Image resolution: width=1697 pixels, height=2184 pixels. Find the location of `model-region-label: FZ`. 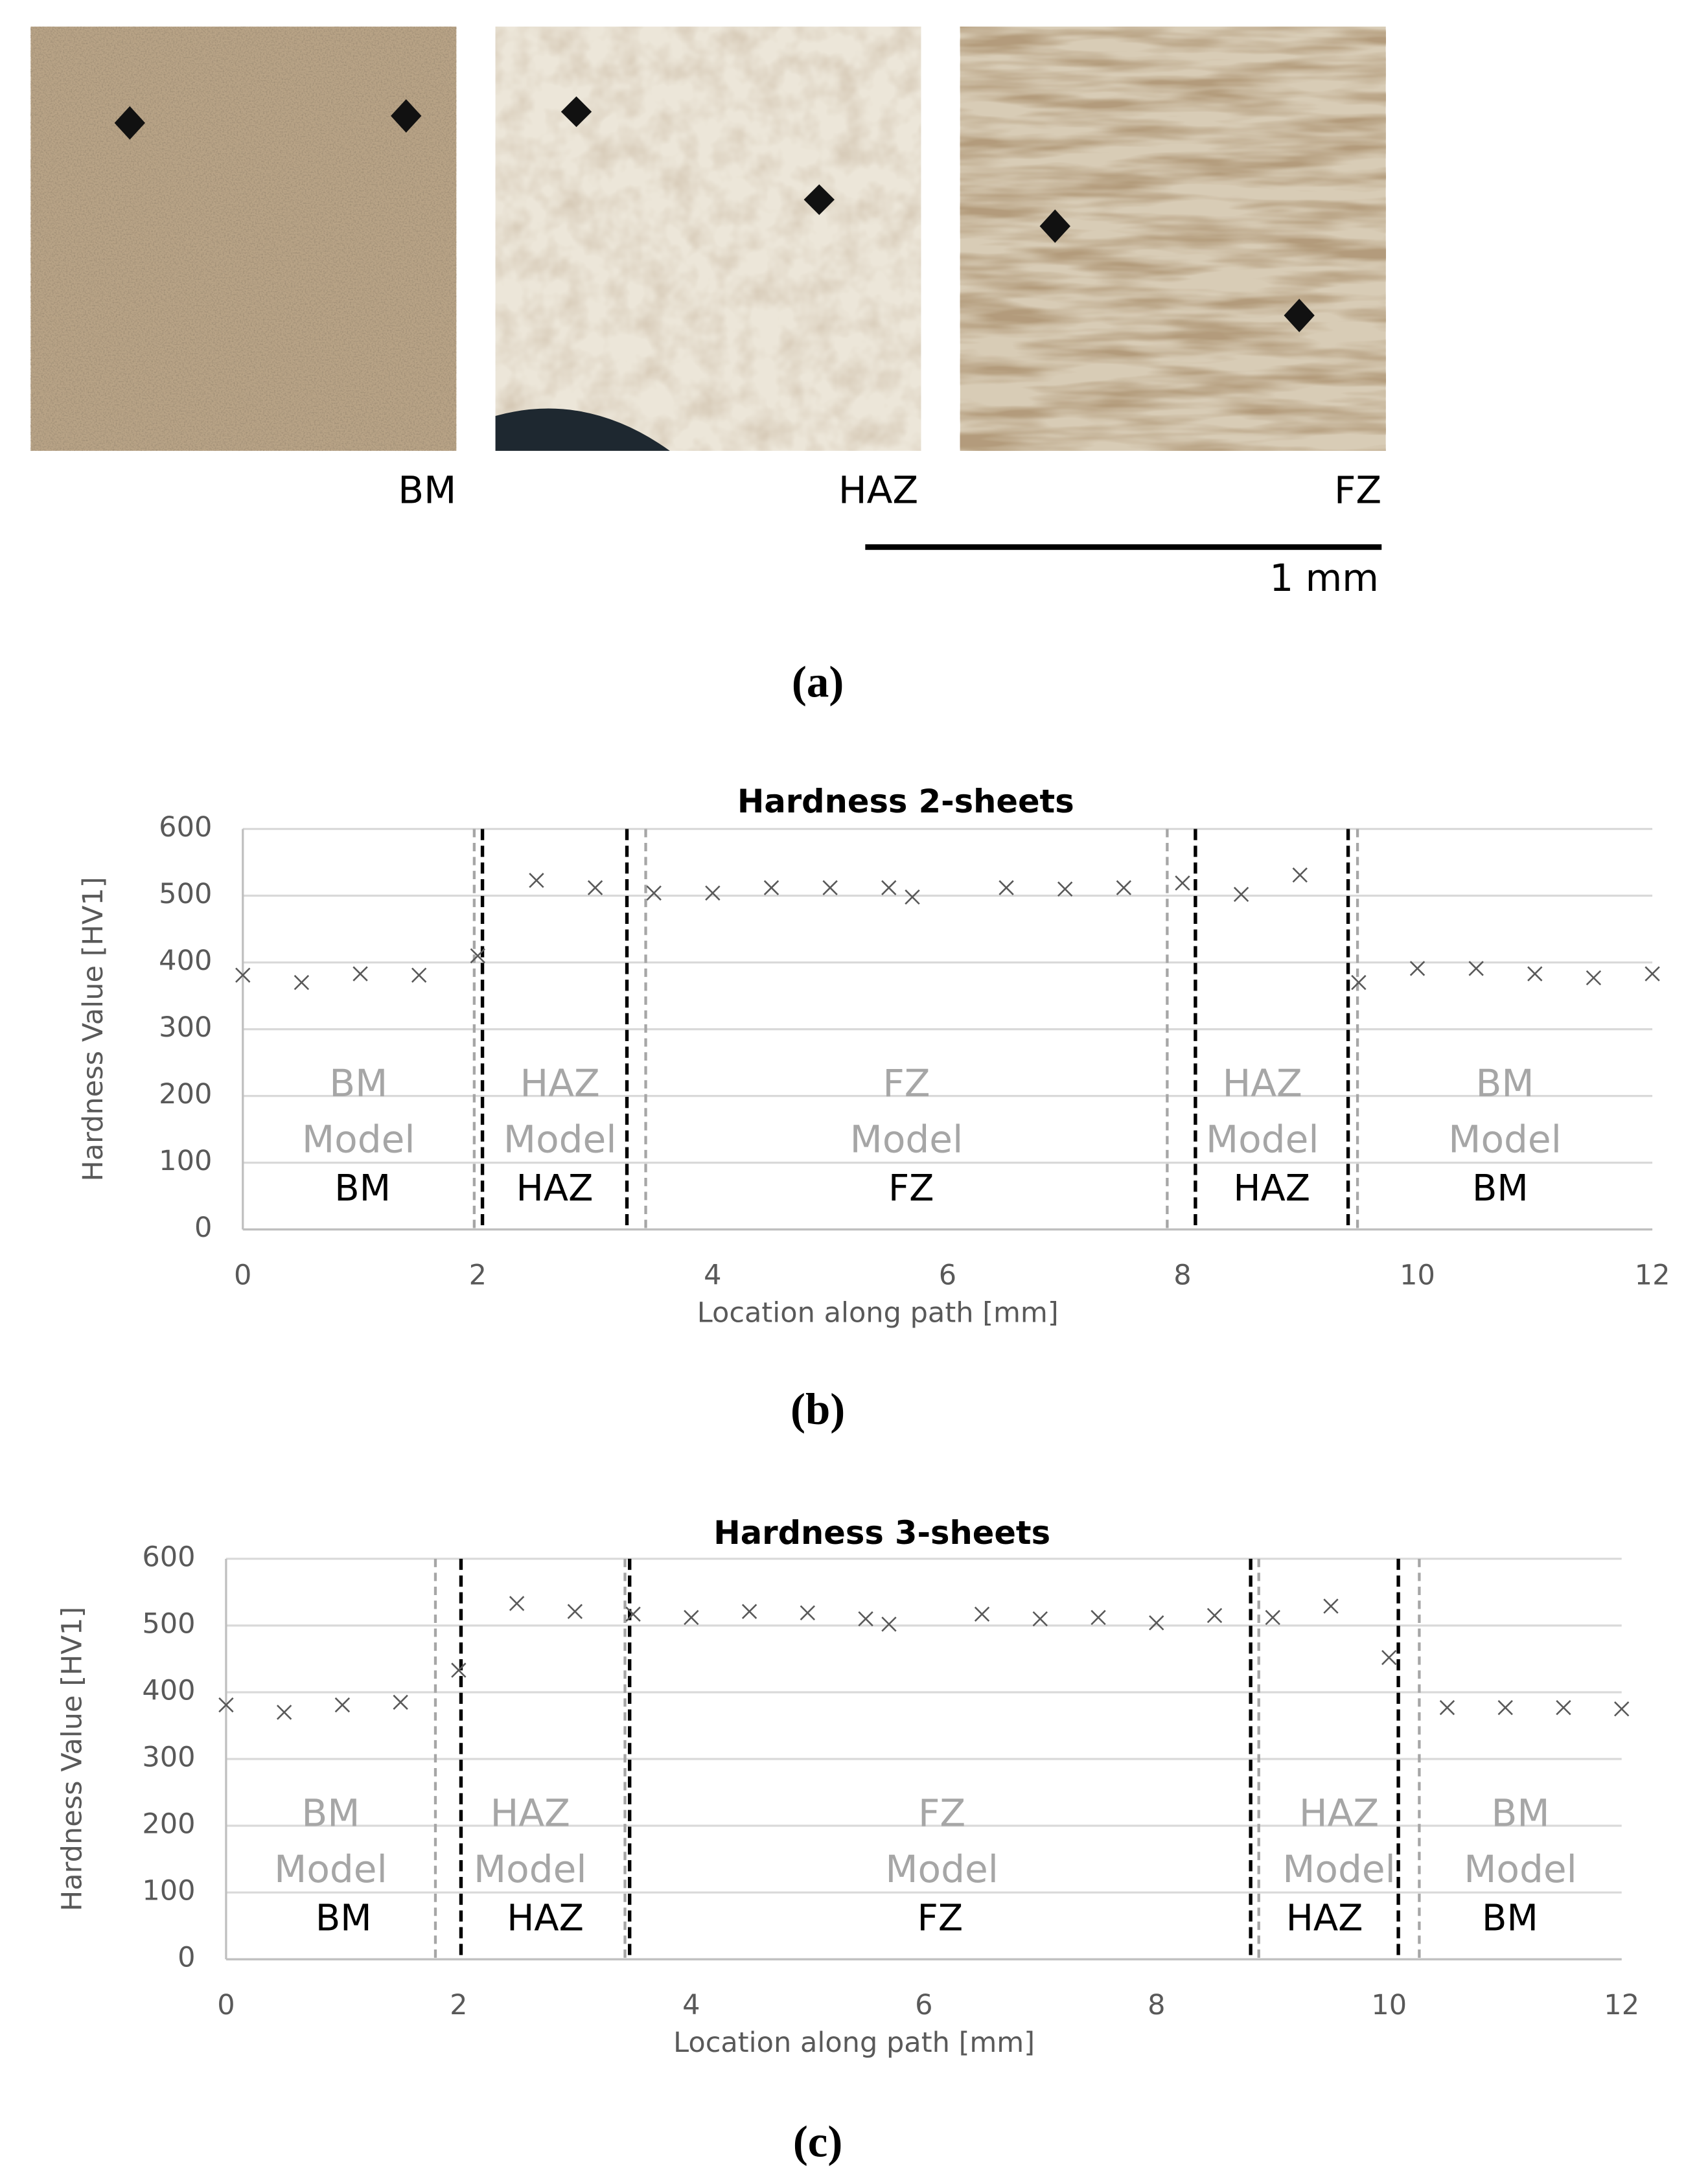

model-region-label: FZ is located at coordinates (906, 1083).